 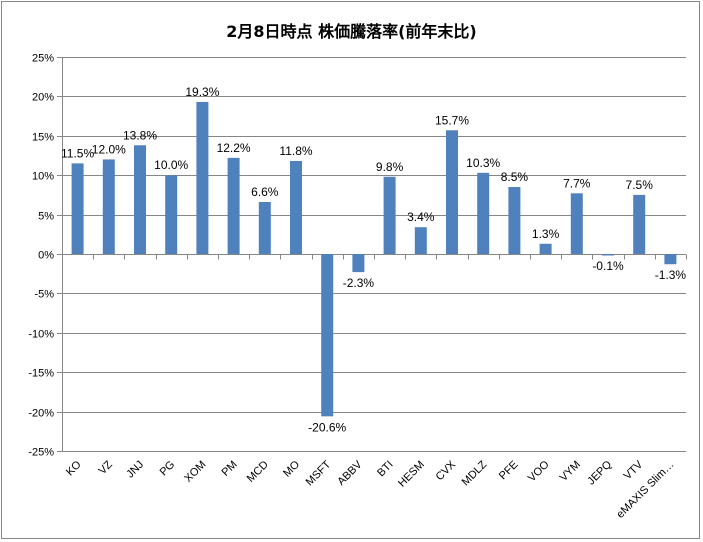 What do you see at coordinates (319, 473) in the screenshot?
I see `x-category-label: MSFT` at bounding box center [319, 473].